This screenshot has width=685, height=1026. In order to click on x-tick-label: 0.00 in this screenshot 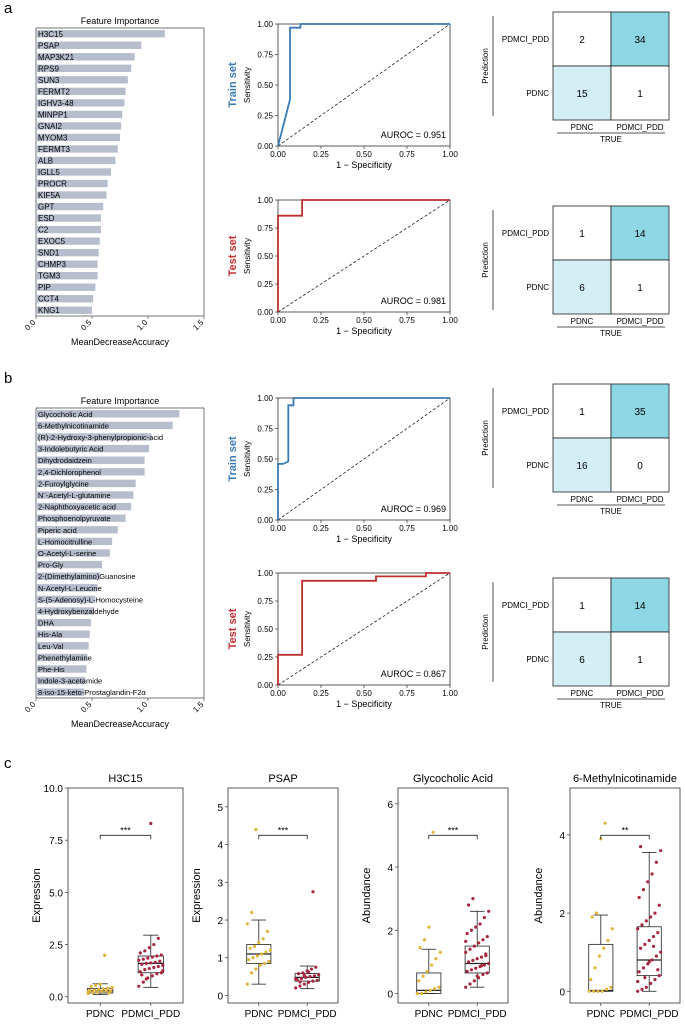, I will do `click(278, 320)`.